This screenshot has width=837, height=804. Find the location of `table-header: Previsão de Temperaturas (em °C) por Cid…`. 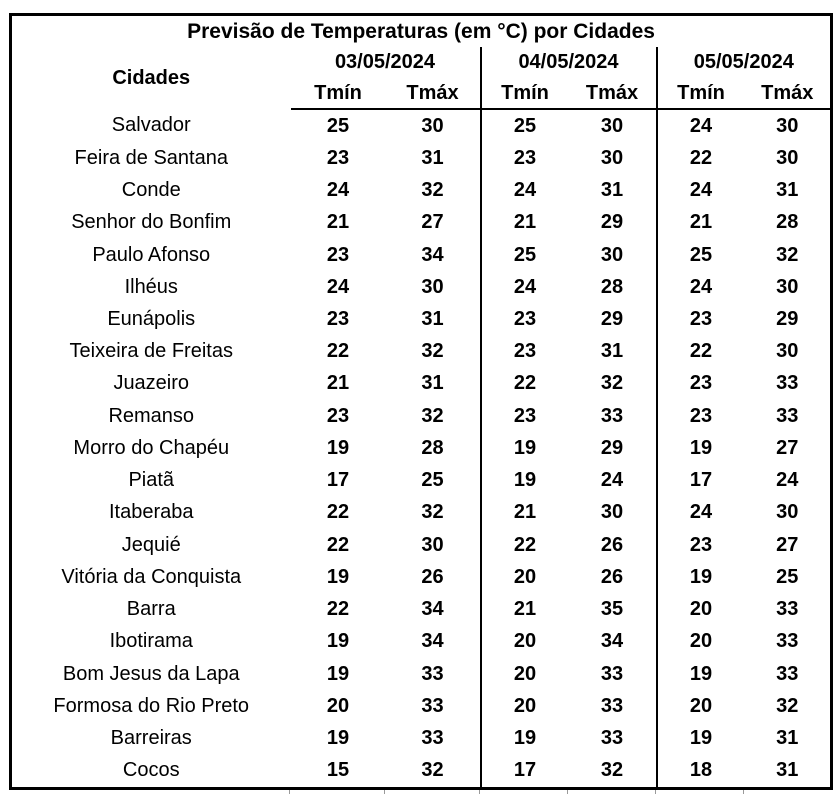

table-header: Previsão de Temperaturas (em °C) por Cid… is located at coordinates (421, 62).